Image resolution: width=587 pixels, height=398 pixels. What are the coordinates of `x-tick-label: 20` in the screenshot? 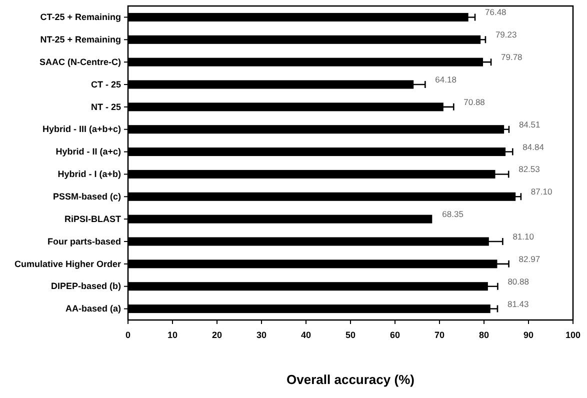 It's located at (217, 335).